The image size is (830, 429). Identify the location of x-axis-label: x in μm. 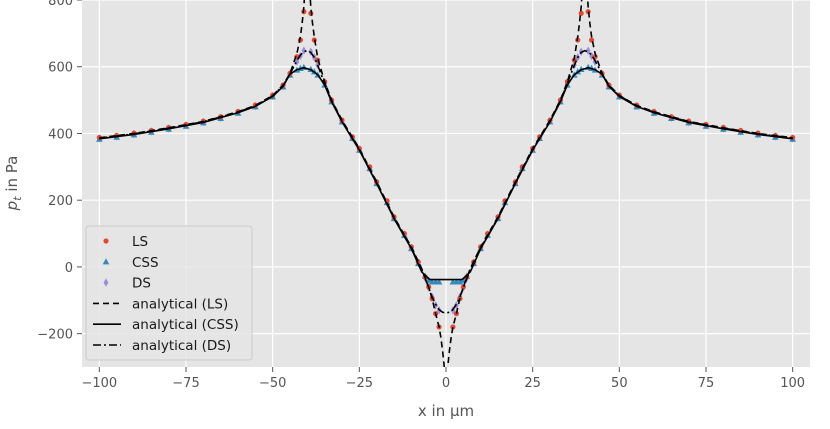
(446, 411).